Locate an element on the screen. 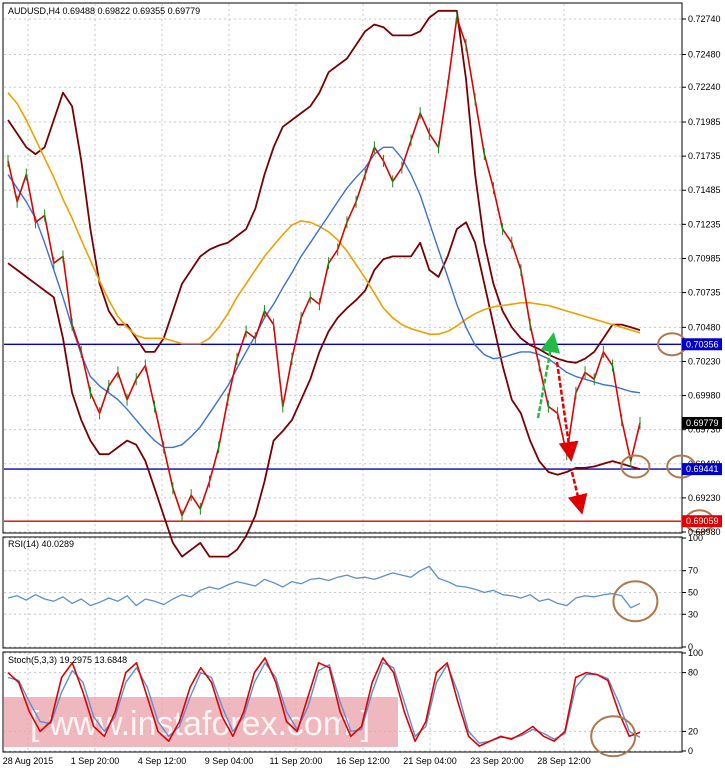 The width and height of the screenshot is (725, 768). watermark-band: [ www.instaforex.com ] is located at coordinates (201, 722).